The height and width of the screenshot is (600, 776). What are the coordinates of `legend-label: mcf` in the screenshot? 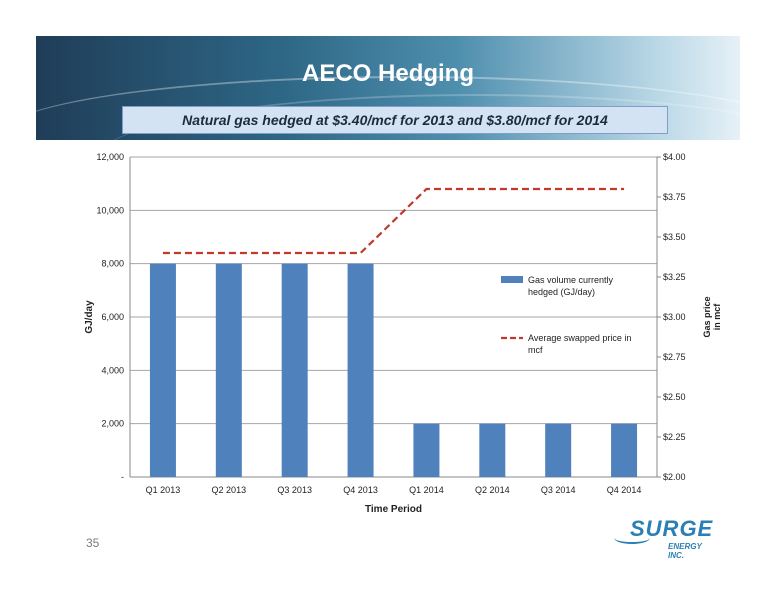 It's located at (535, 350).